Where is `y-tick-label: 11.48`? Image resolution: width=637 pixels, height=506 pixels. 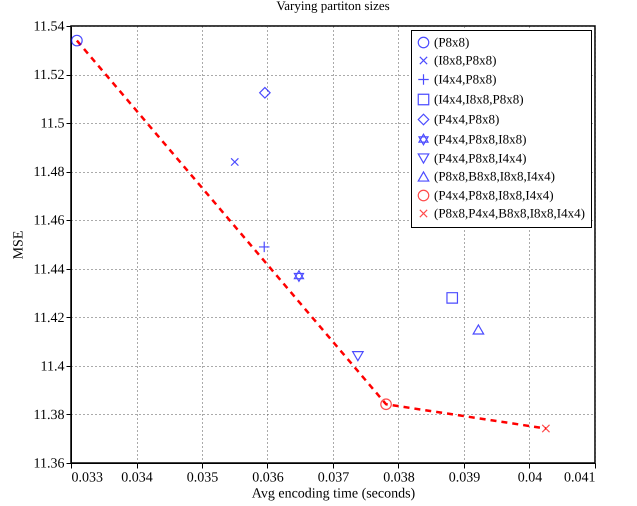
y-tick-label: 11.48 is located at coordinates (49, 172).